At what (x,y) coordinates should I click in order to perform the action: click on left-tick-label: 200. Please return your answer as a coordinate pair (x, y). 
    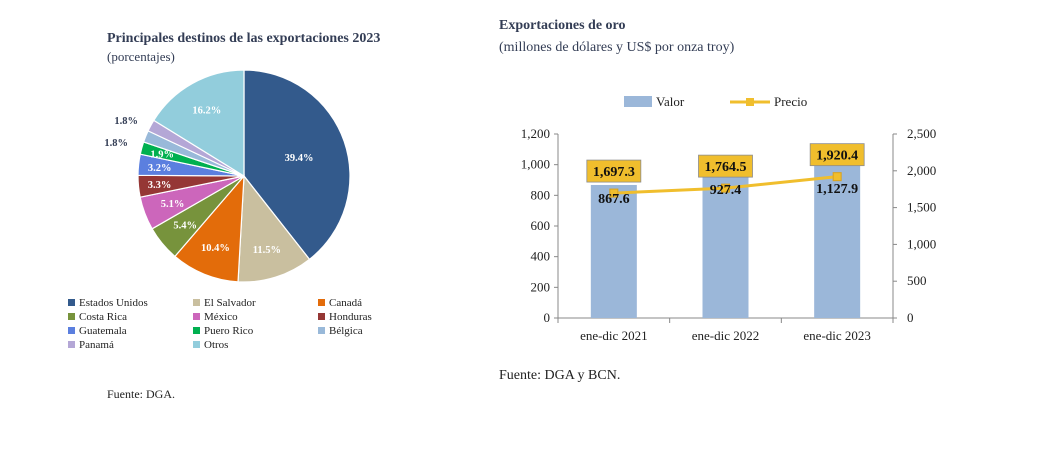
    Looking at the image, I should click on (541, 286).